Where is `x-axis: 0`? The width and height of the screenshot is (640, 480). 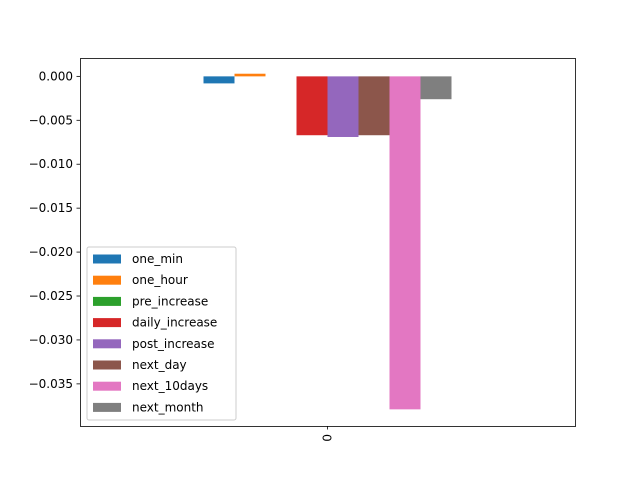
x-axis: 0 is located at coordinates (328, 434).